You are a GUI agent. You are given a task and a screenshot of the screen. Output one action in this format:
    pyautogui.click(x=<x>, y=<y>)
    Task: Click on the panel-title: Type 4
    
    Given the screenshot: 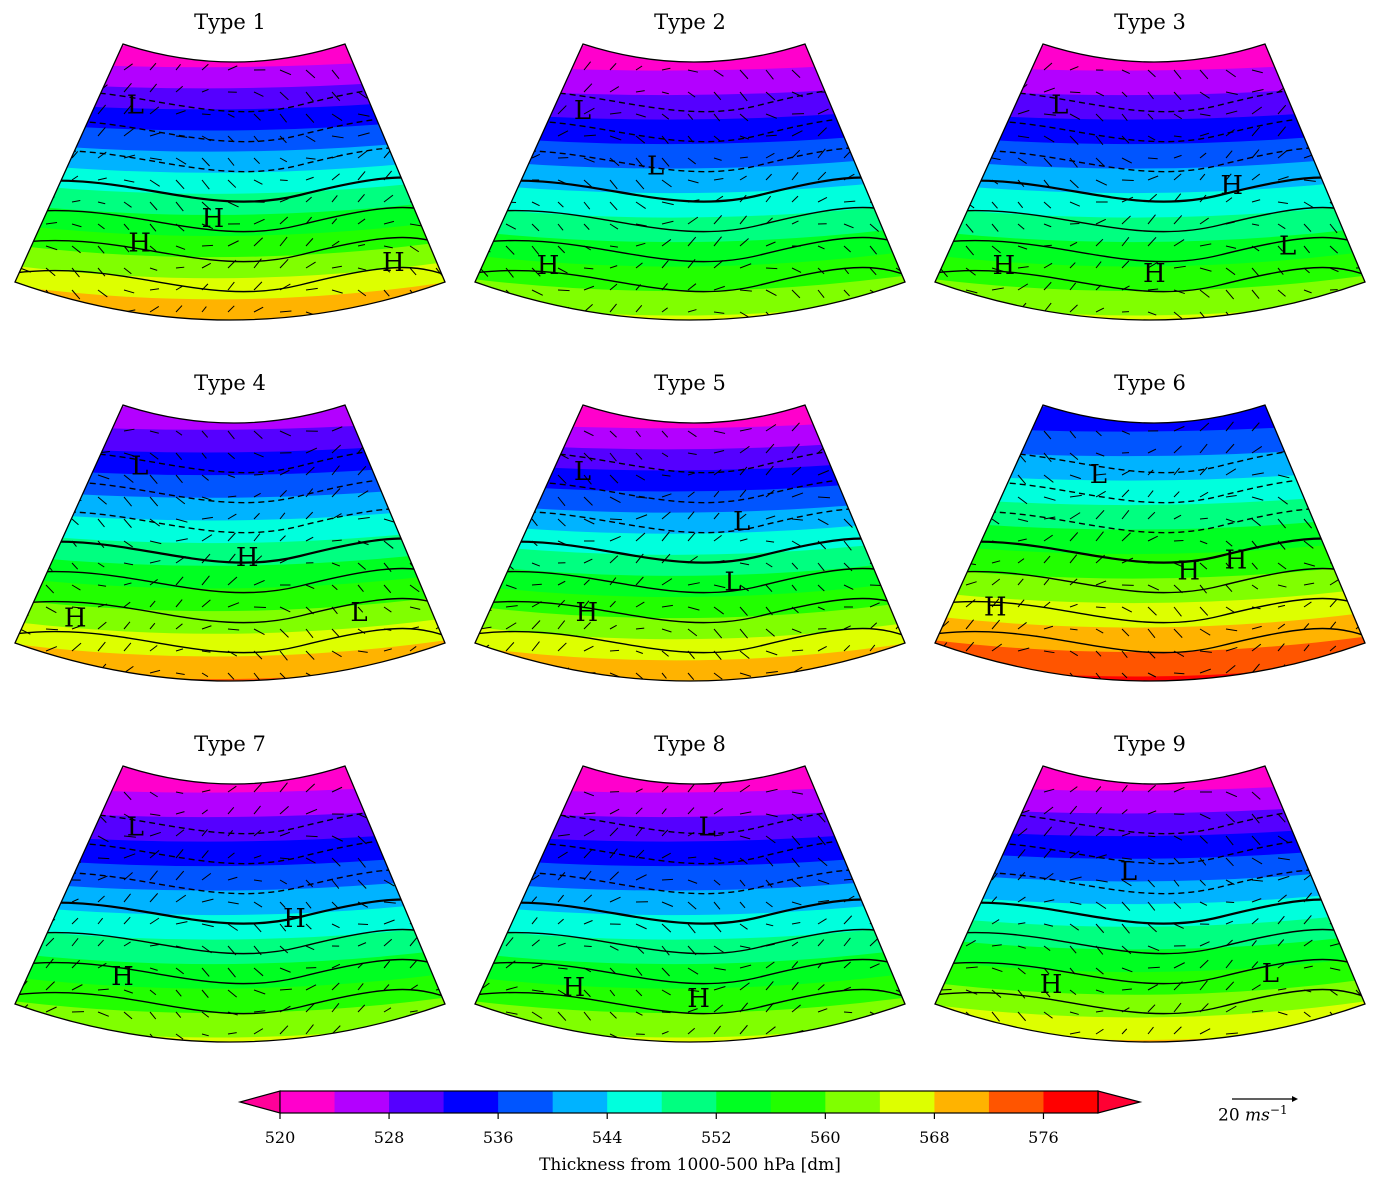 What is the action you would take?
    pyautogui.click(x=230, y=383)
    